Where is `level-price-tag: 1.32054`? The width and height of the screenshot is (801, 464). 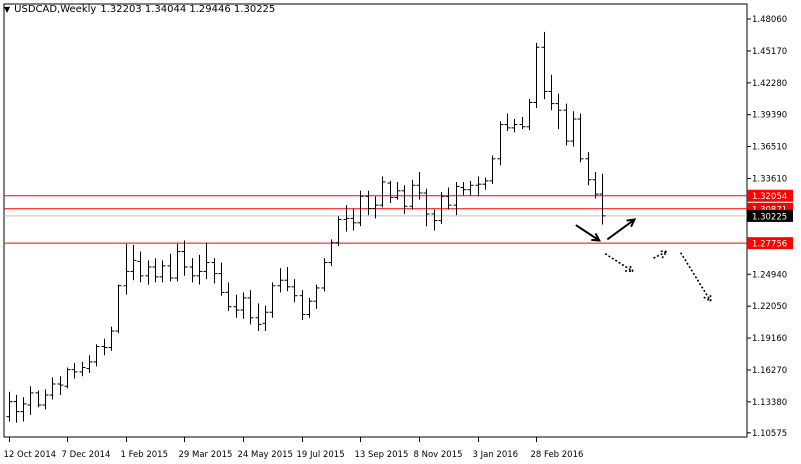 level-price-tag: 1.32054 is located at coordinates (770, 195).